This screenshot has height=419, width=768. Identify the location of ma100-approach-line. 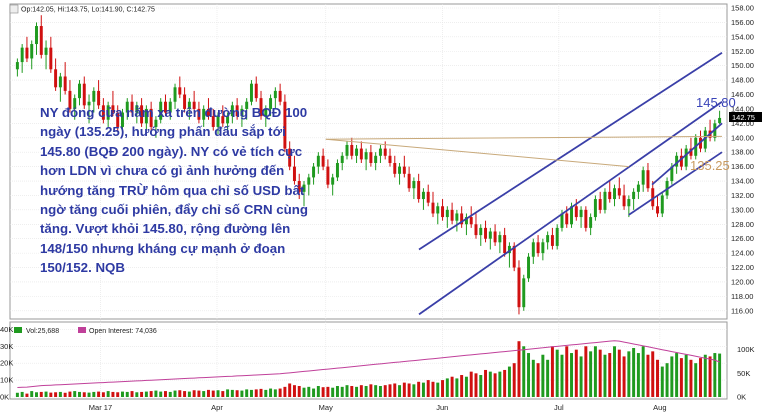
(477, 153).